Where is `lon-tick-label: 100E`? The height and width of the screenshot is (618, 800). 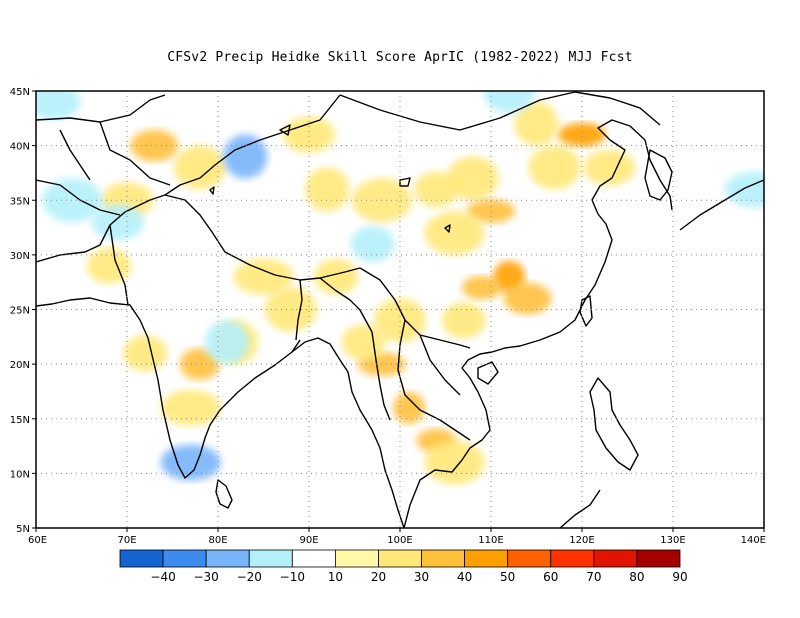 lon-tick-label: 100E is located at coordinates (399, 540).